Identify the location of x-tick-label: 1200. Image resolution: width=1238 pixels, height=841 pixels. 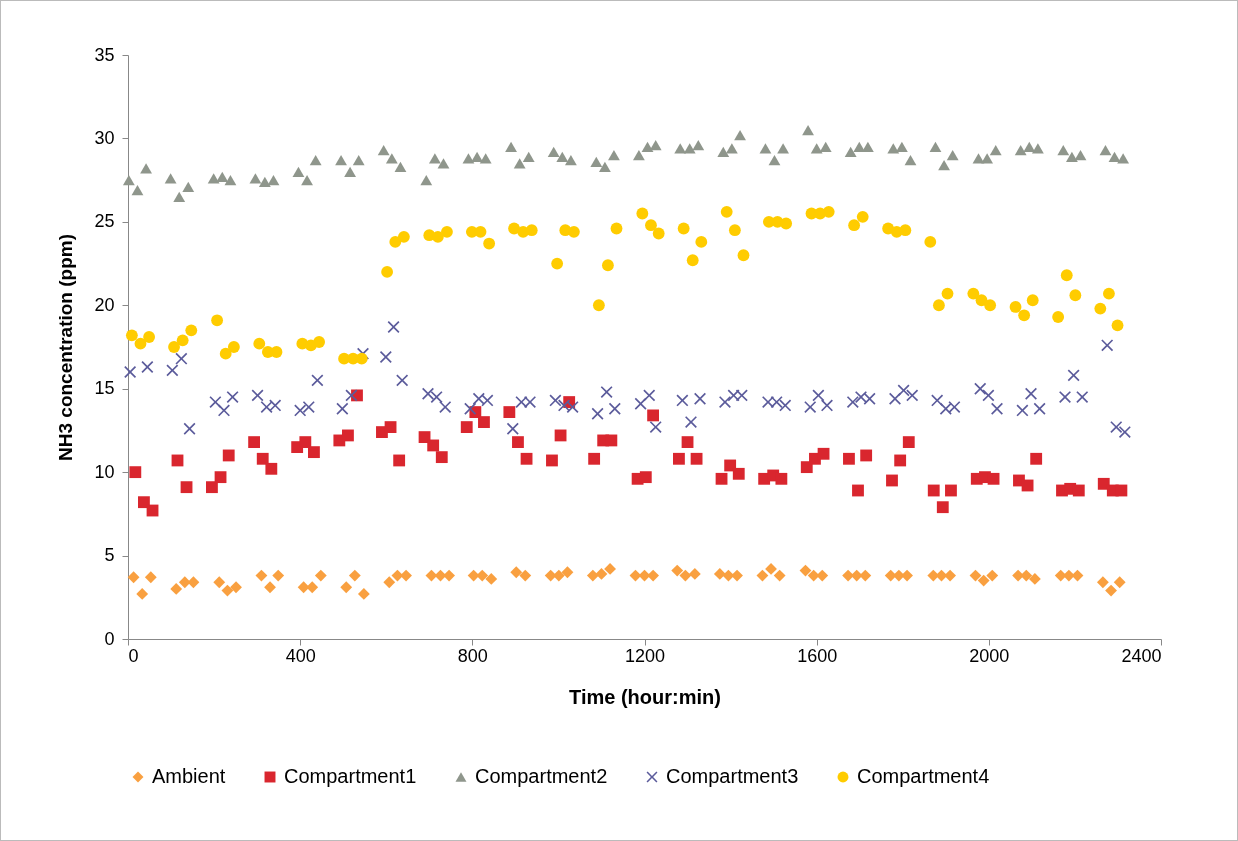
(645, 655).